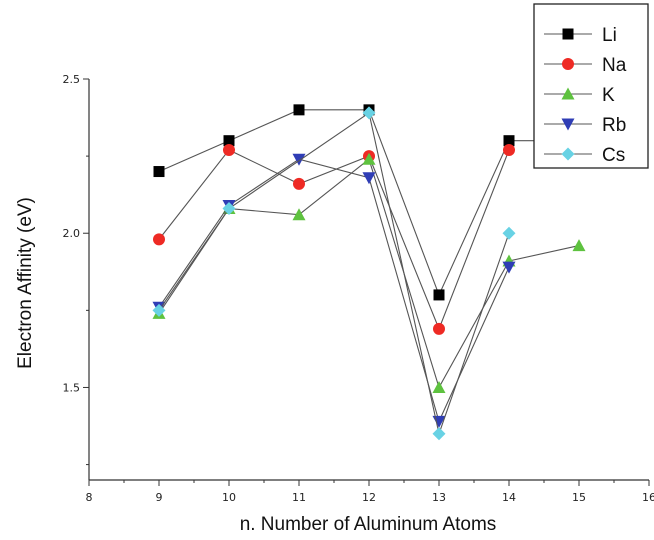 The width and height of the screenshot is (654, 540). What do you see at coordinates (229, 497) in the screenshot?
I see `x-tick-label: 10` at bounding box center [229, 497].